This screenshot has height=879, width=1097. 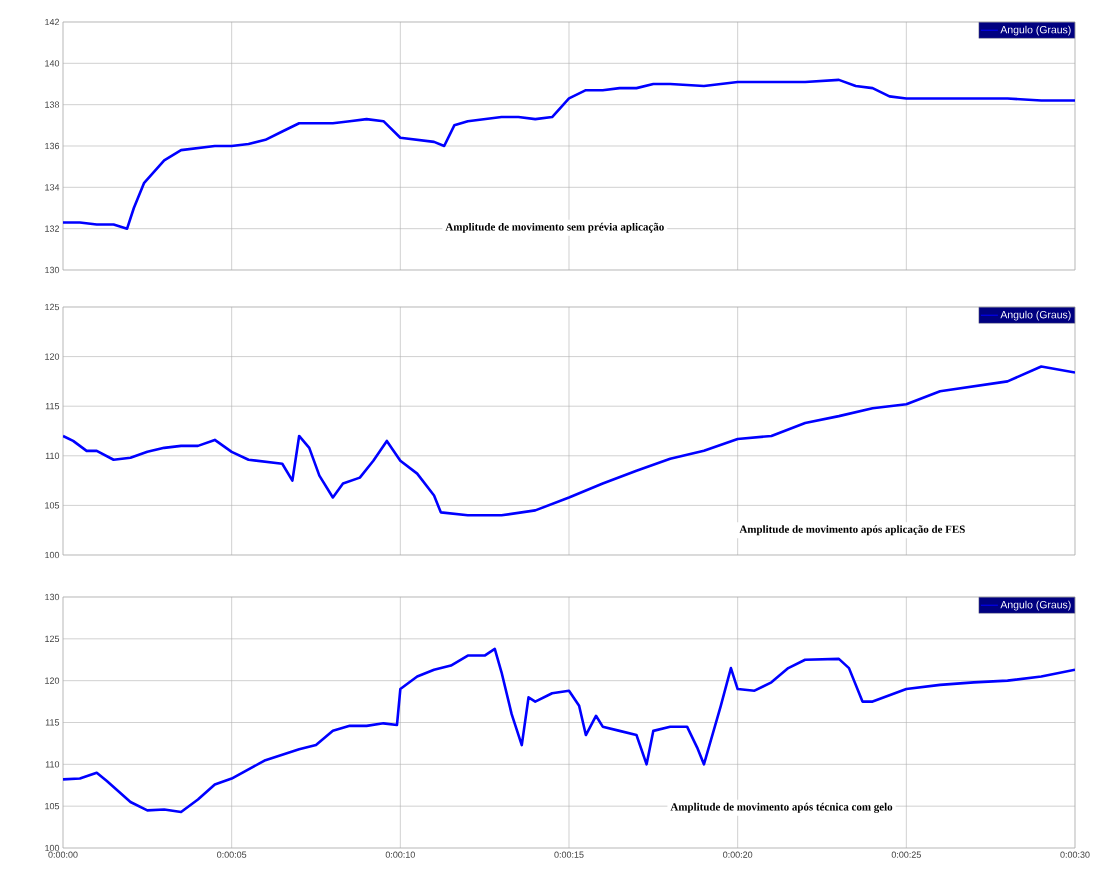 What do you see at coordinates (52, 63) in the screenshot?
I see `y-tick-label: 140` at bounding box center [52, 63].